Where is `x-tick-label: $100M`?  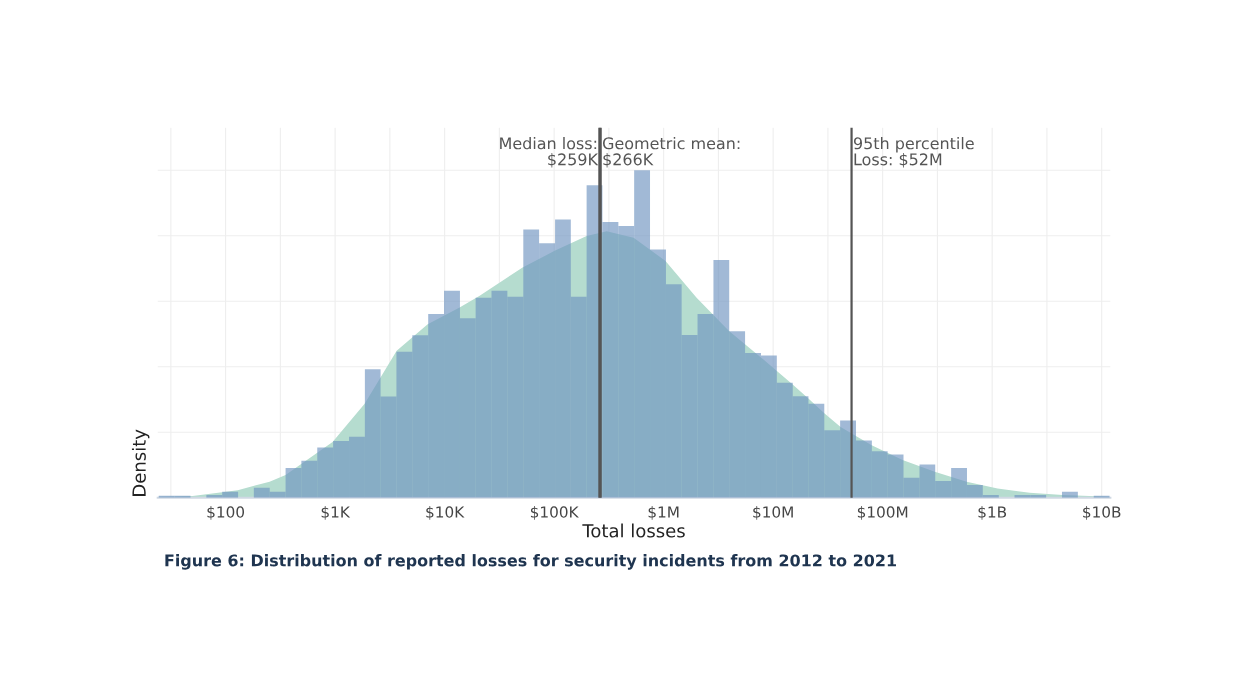
x-tick-label: $100M is located at coordinates (882, 513).